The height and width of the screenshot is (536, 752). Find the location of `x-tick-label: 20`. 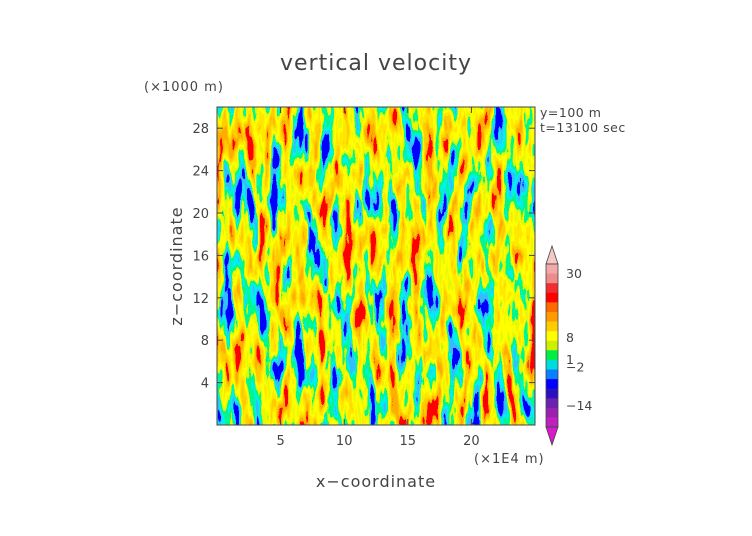

x-tick-label: 20 is located at coordinates (471, 441).